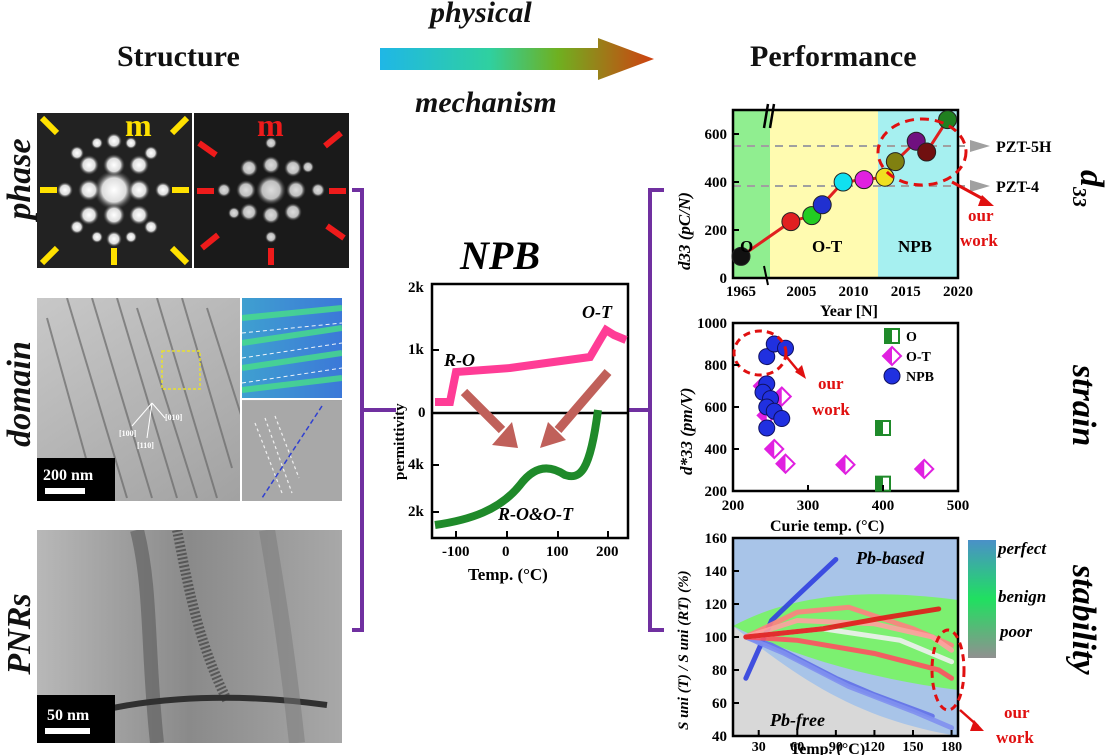 The height and width of the screenshot is (755, 1111). I want to click on legend-benign: benign, so click(1022, 596).